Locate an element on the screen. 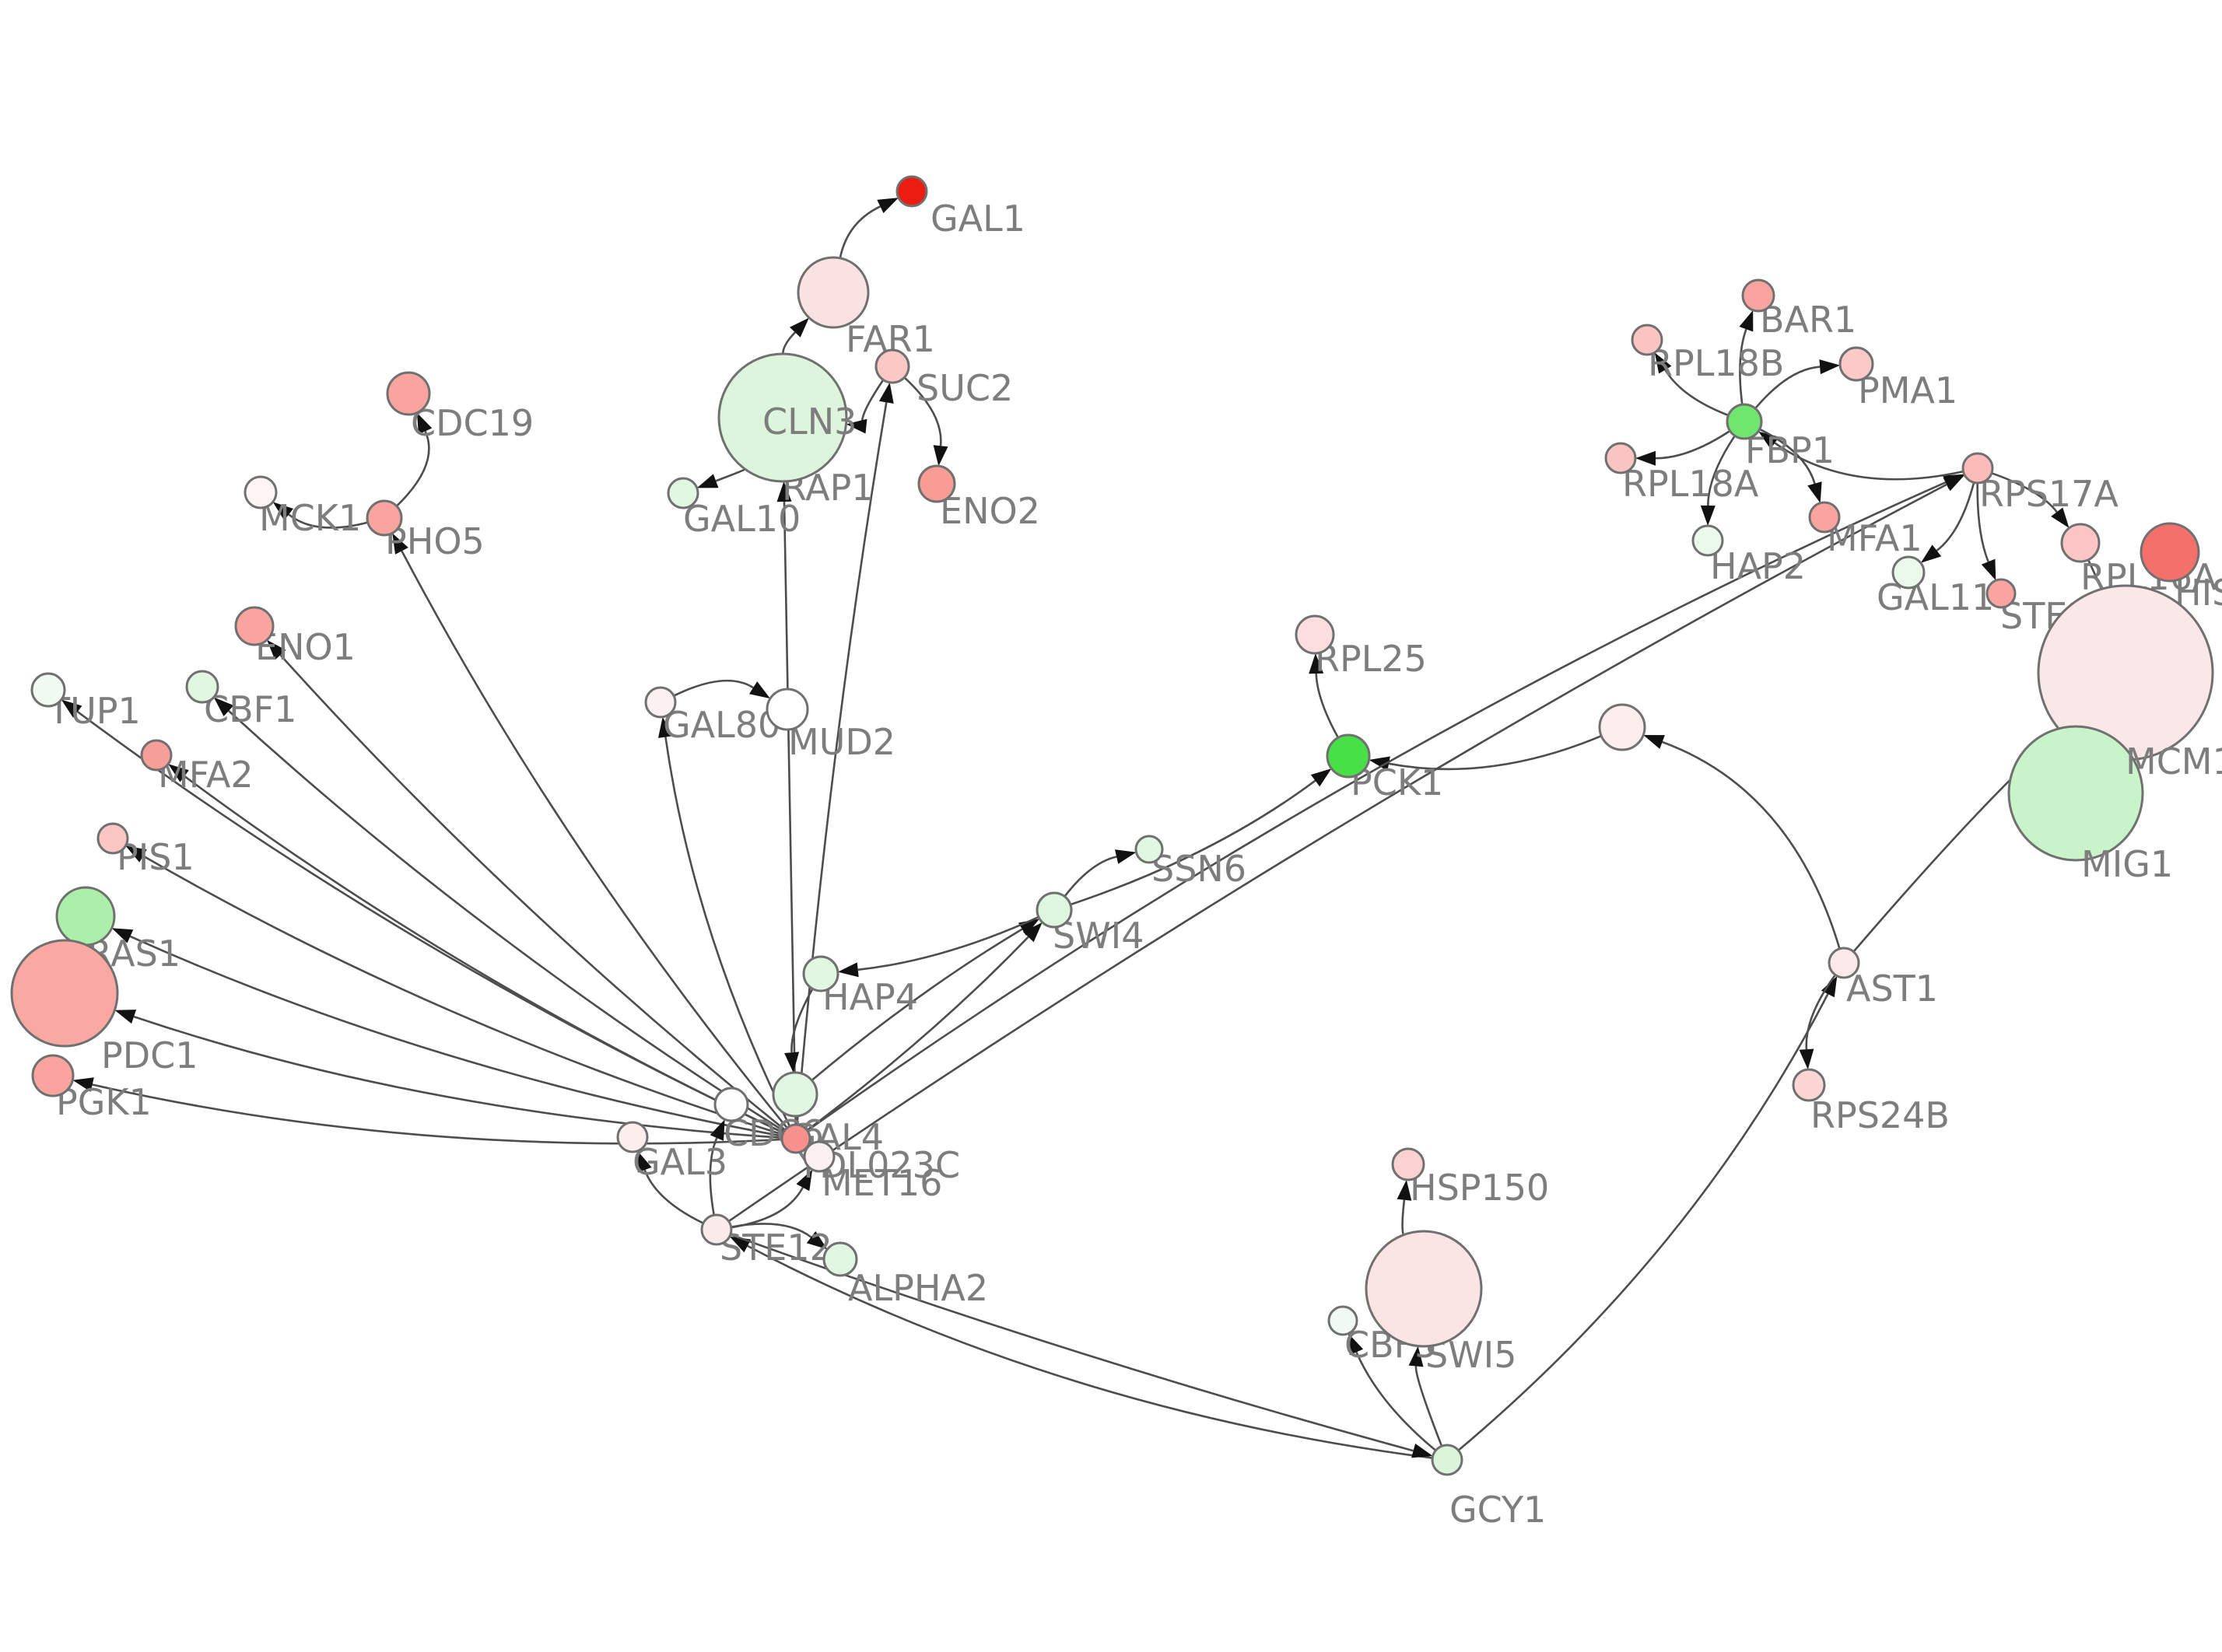 The width and height of the screenshot is (2222, 1652). node-RPL18B is located at coordinates (1647, 340).